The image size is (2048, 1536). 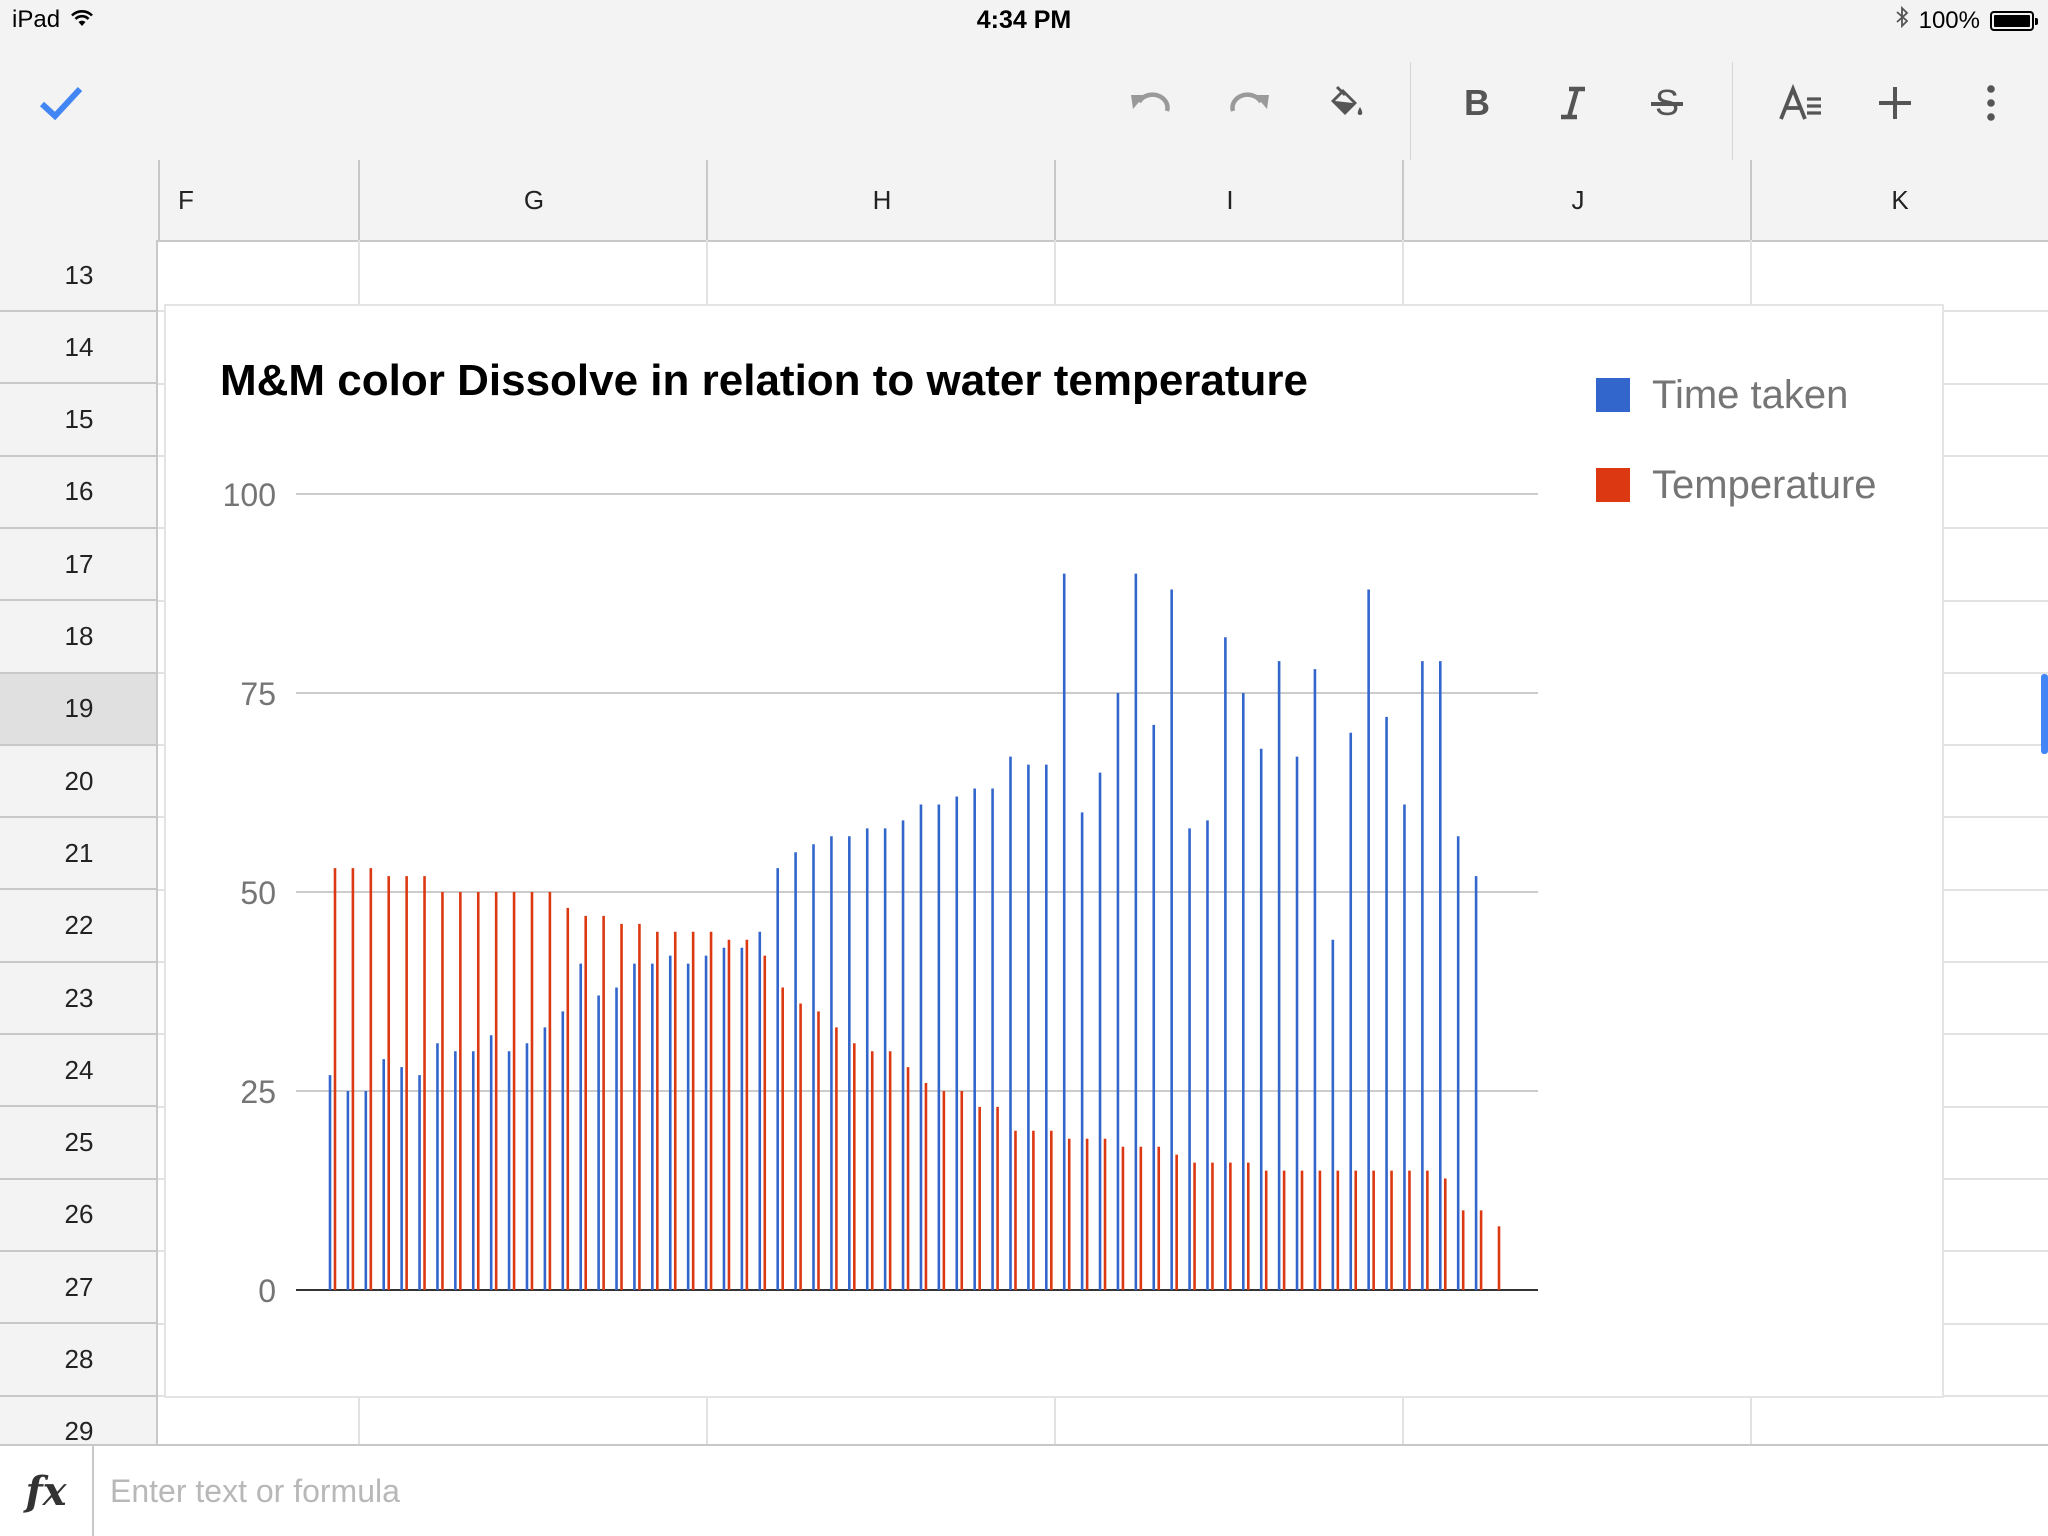 I want to click on y-tick-label: 25, so click(x=258, y=1092).